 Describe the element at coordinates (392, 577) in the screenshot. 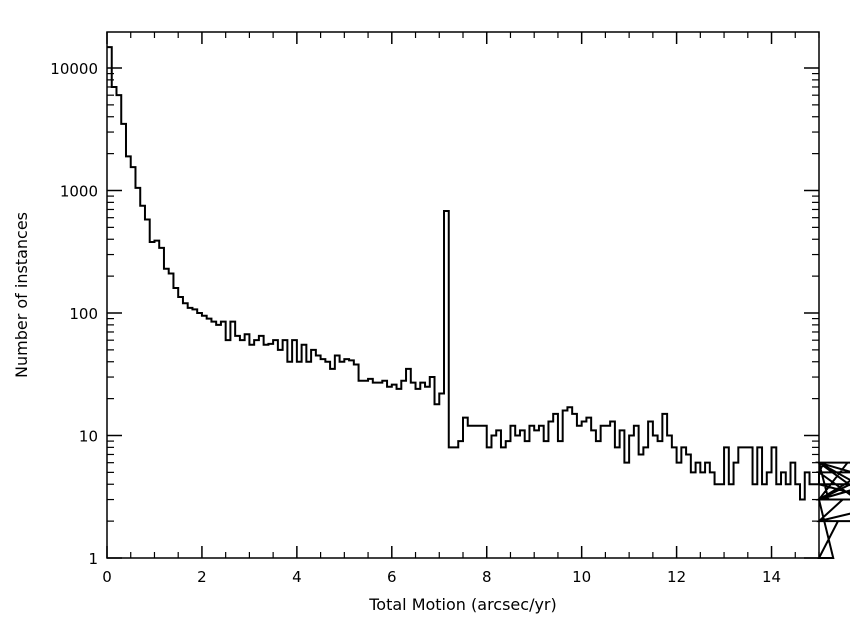

I see `x-tick-label: 6` at that location.